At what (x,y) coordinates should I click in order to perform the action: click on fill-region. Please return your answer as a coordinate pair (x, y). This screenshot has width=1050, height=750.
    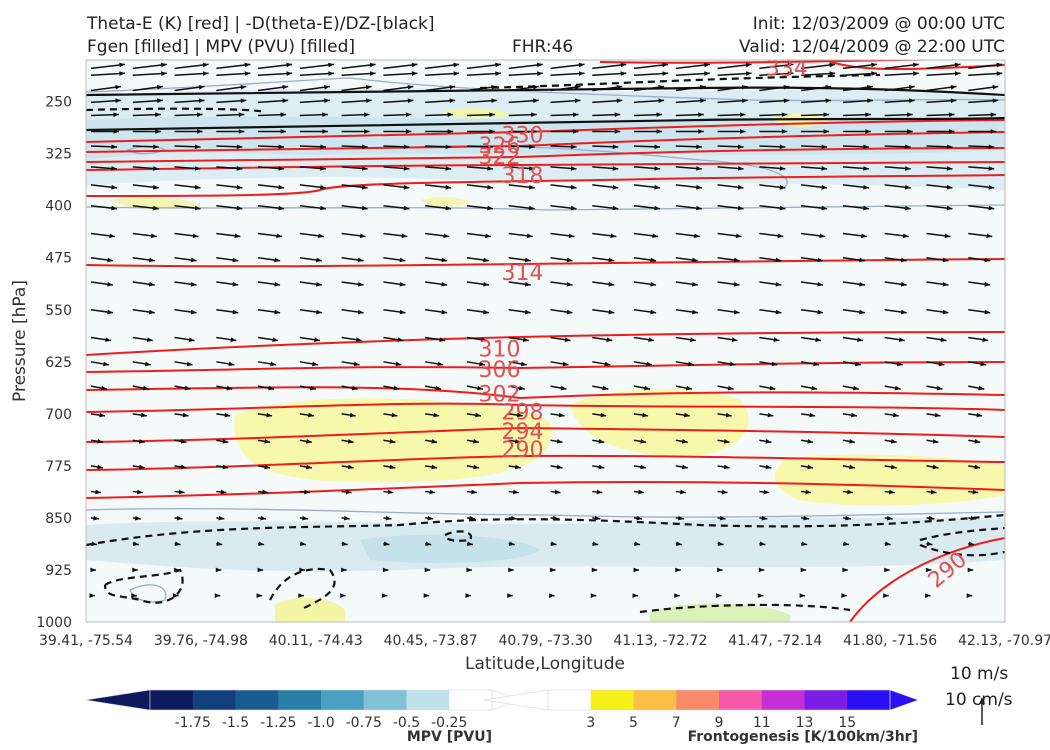
    Looking at the image, I should click on (393, 440).